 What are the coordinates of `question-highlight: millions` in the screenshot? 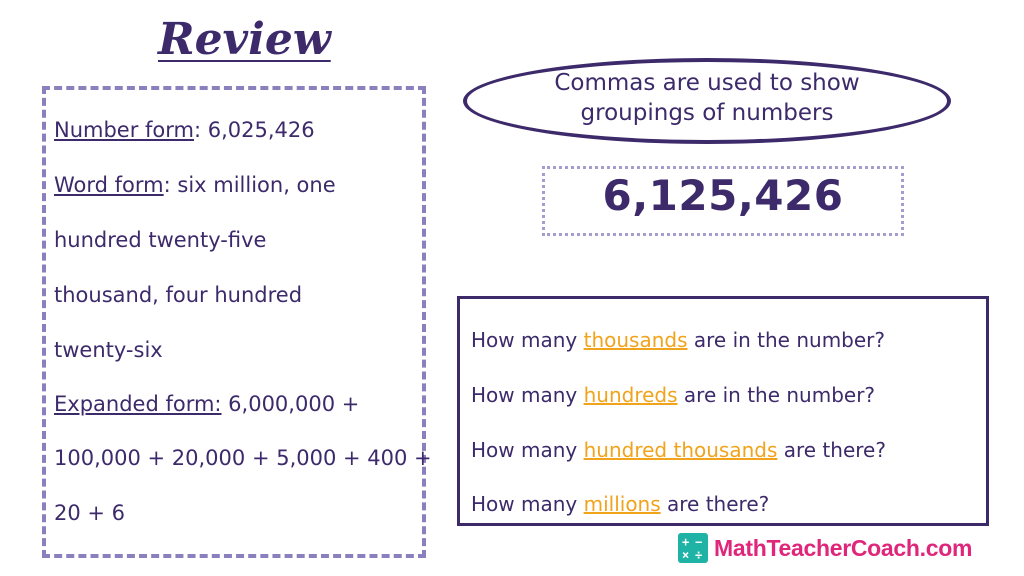 It's located at (622, 504).